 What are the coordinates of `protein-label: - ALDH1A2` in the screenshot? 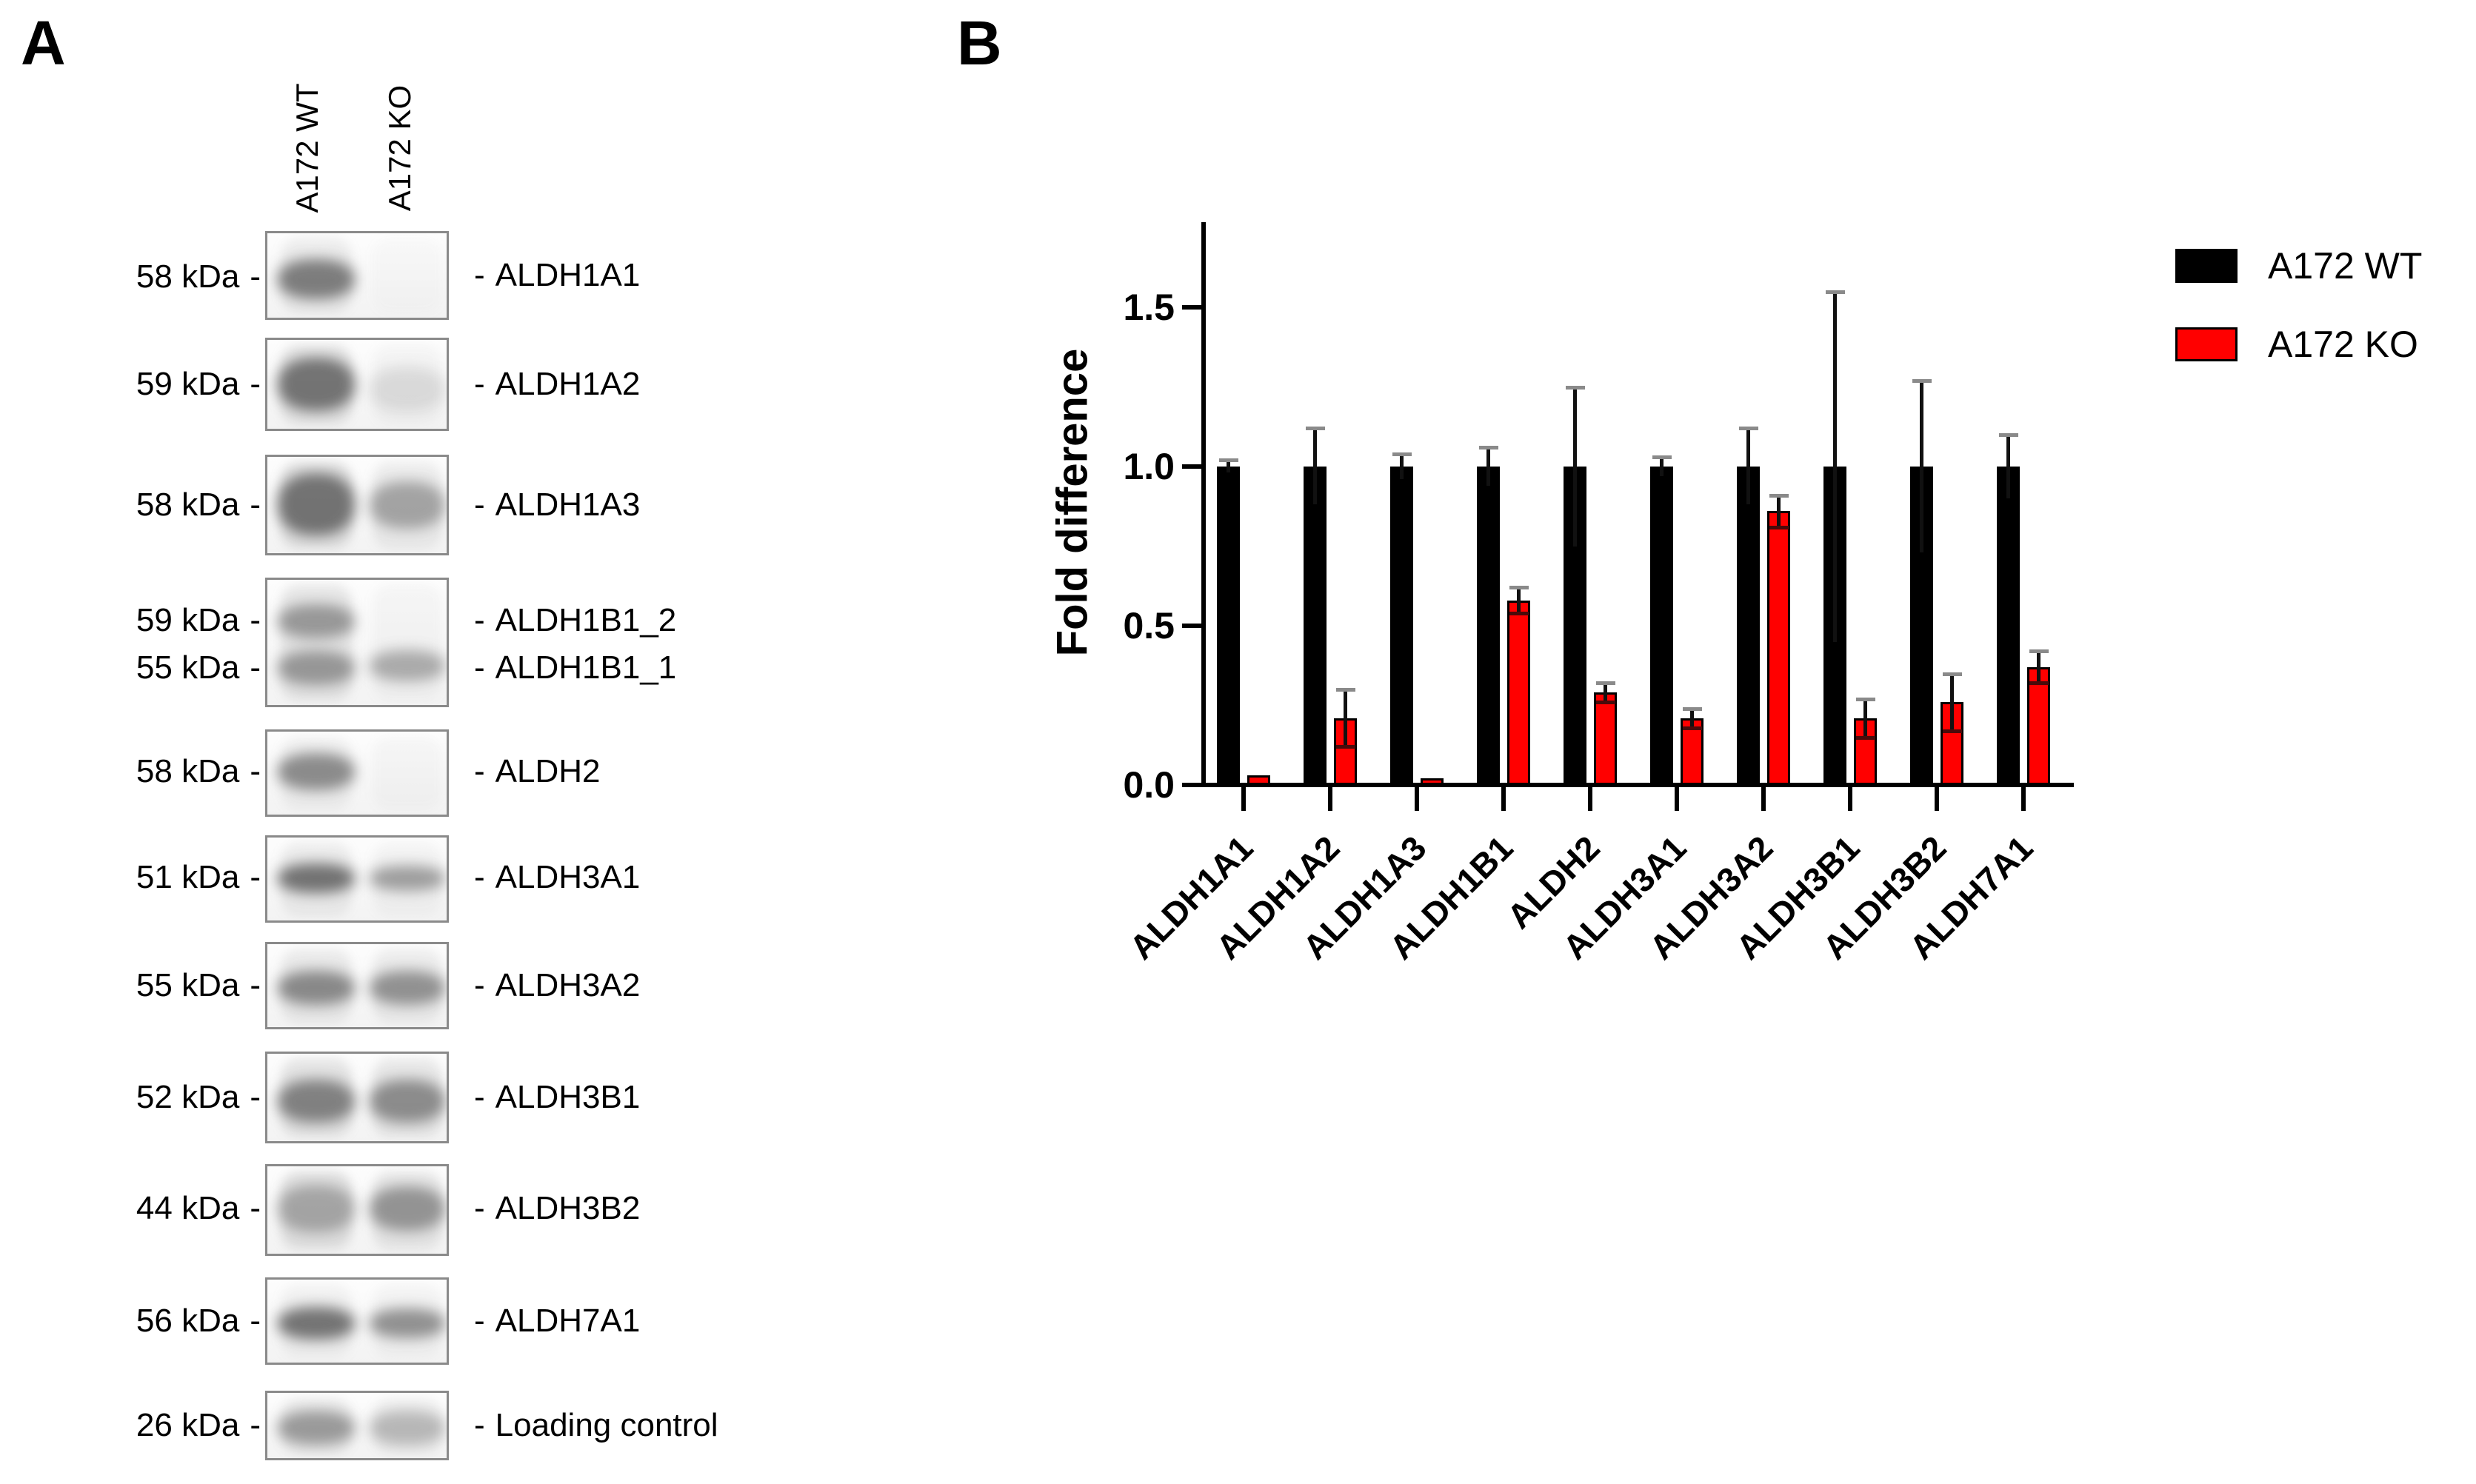 It's located at (557, 384).